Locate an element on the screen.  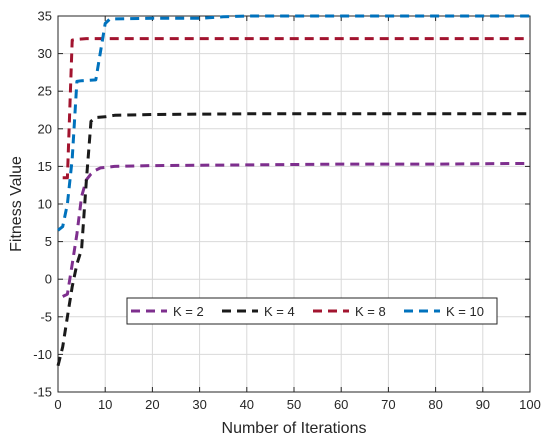
x-tick-label: 30 is located at coordinates (199, 404).